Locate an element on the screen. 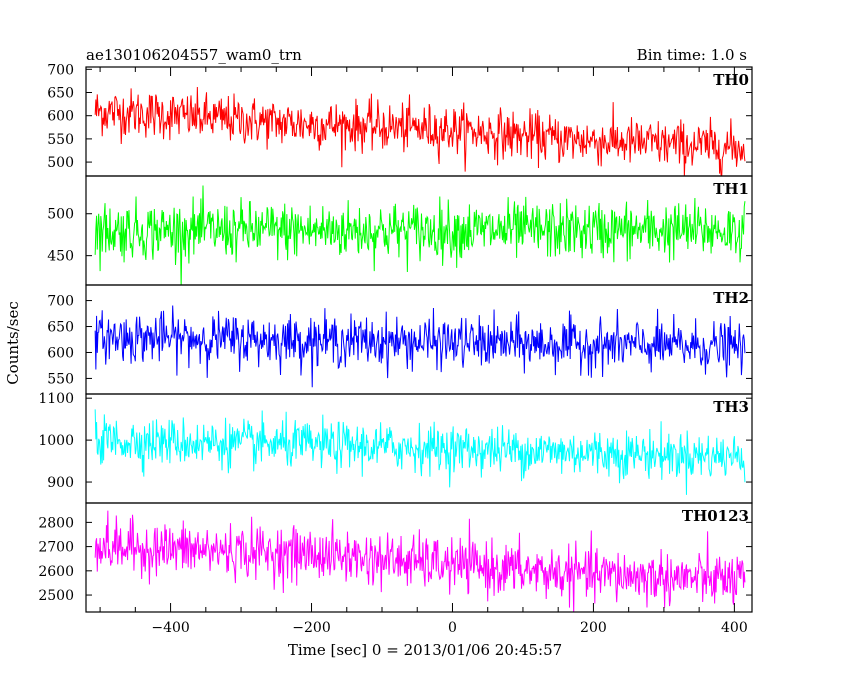 The height and width of the screenshot is (680, 850). bin-time-label: Bin time: 1.0 s is located at coordinates (692, 55).